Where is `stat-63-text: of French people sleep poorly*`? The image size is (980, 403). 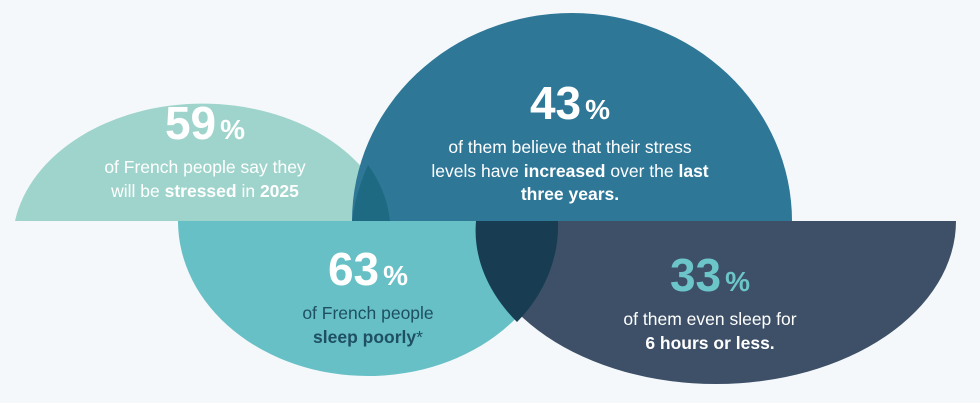 stat-63-text: of French people sleep poorly* is located at coordinates (368, 325).